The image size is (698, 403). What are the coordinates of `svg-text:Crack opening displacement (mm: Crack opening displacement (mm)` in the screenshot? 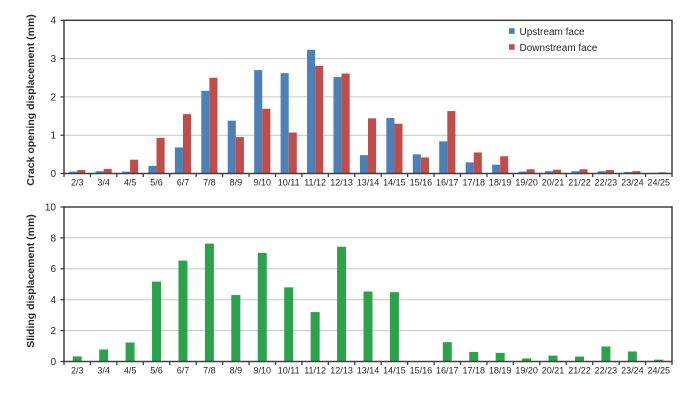 It's located at (31, 100).